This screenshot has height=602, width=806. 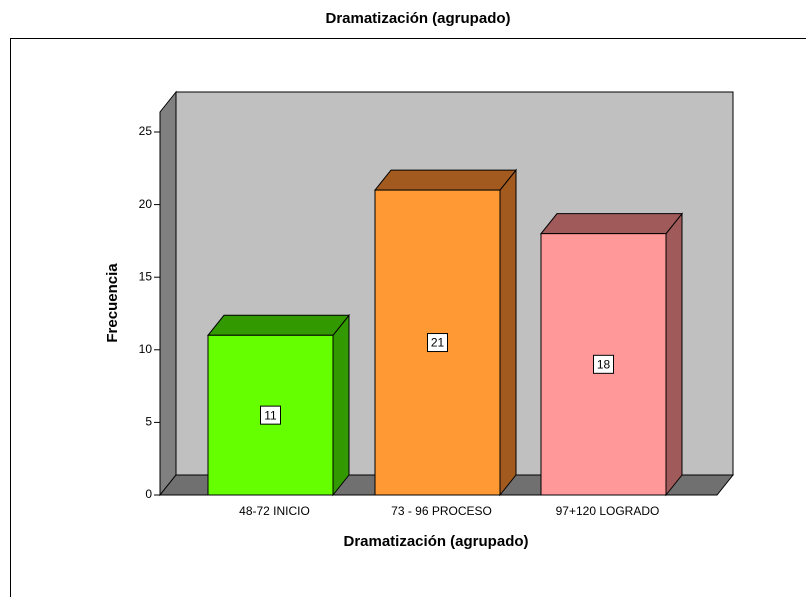 I want to click on y-tick-label: 0, so click(x=148, y=494).